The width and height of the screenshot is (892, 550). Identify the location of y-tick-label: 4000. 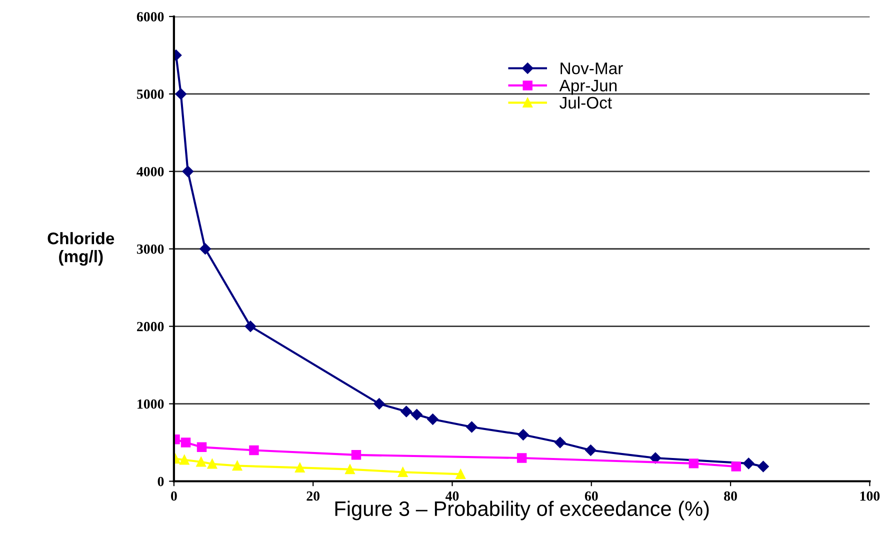
(150, 171).